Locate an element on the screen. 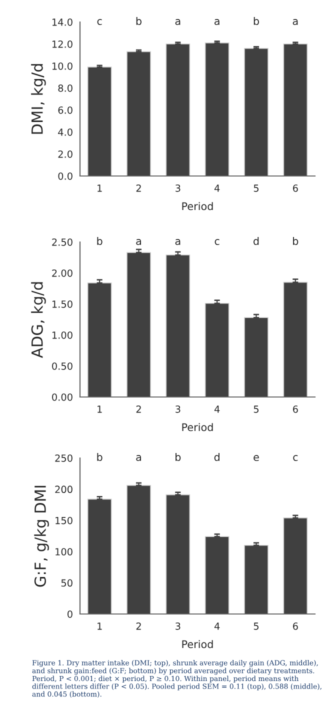 Image resolution: width=325 pixels, height=721 pixels. y-tick-label: 50 is located at coordinates (66, 583).